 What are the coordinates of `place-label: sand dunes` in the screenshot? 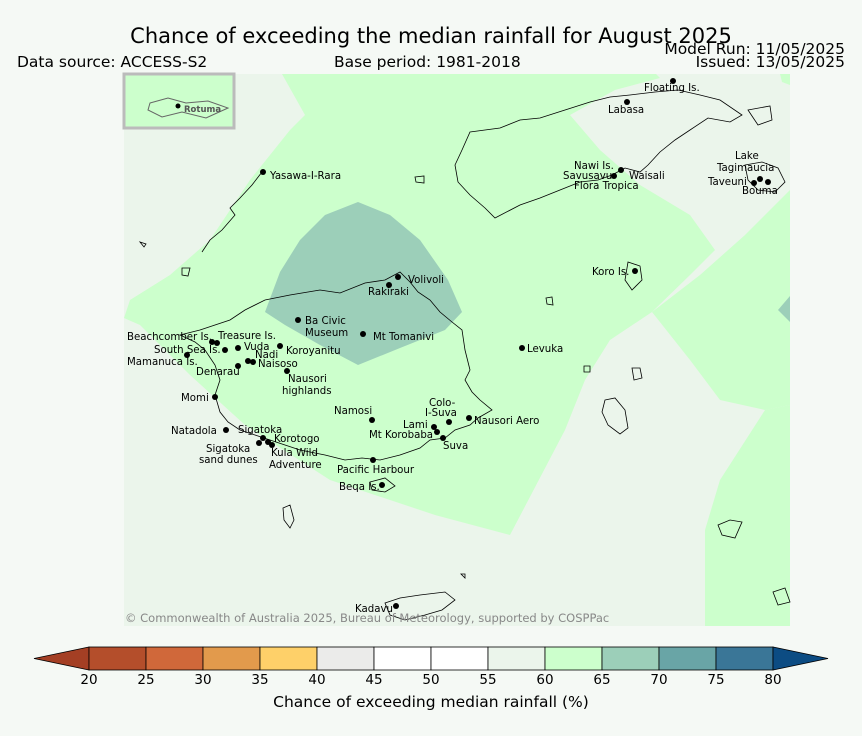 It's located at (228, 460).